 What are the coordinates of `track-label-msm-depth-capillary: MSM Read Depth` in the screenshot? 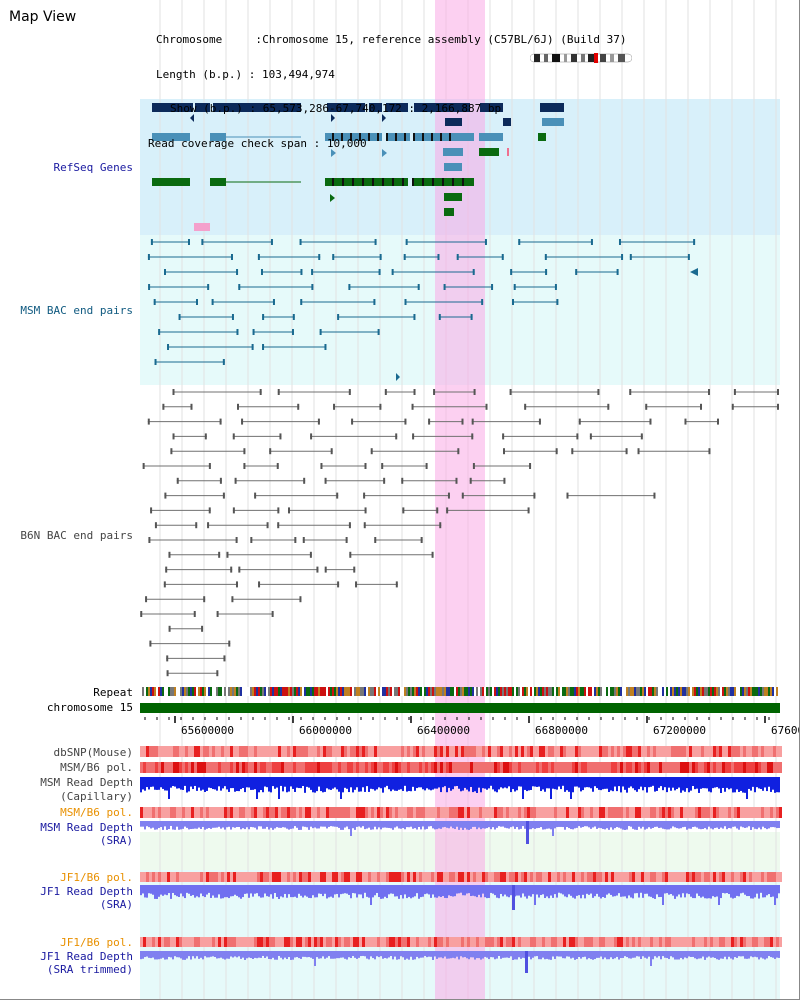 It's located at (86, 782).